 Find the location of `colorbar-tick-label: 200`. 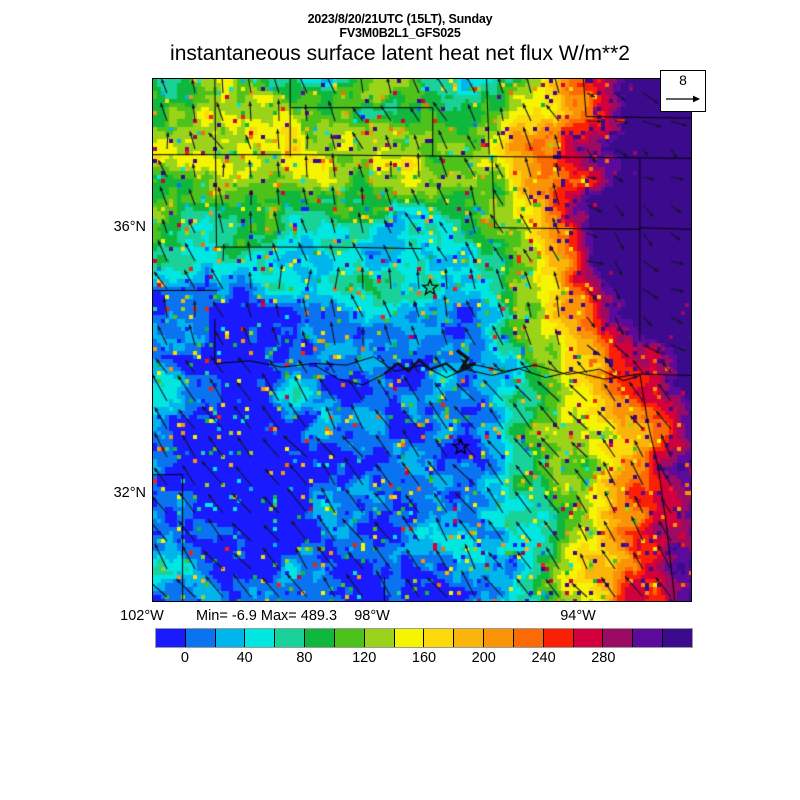

colorbar-tick-label: 200 is located at coordinates (483, 658).